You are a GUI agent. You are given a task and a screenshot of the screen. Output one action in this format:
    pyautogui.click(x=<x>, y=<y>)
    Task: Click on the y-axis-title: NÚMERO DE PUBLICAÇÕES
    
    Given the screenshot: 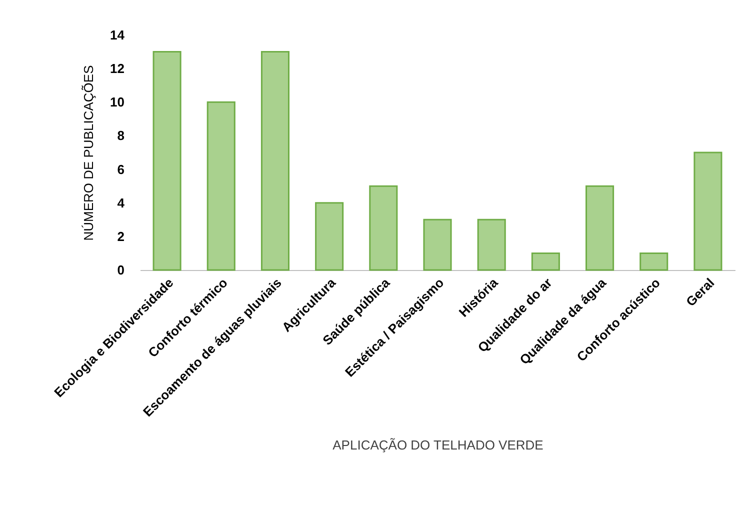 What is the action you would take?
    pyautogui.click(x=88, y=152)
    